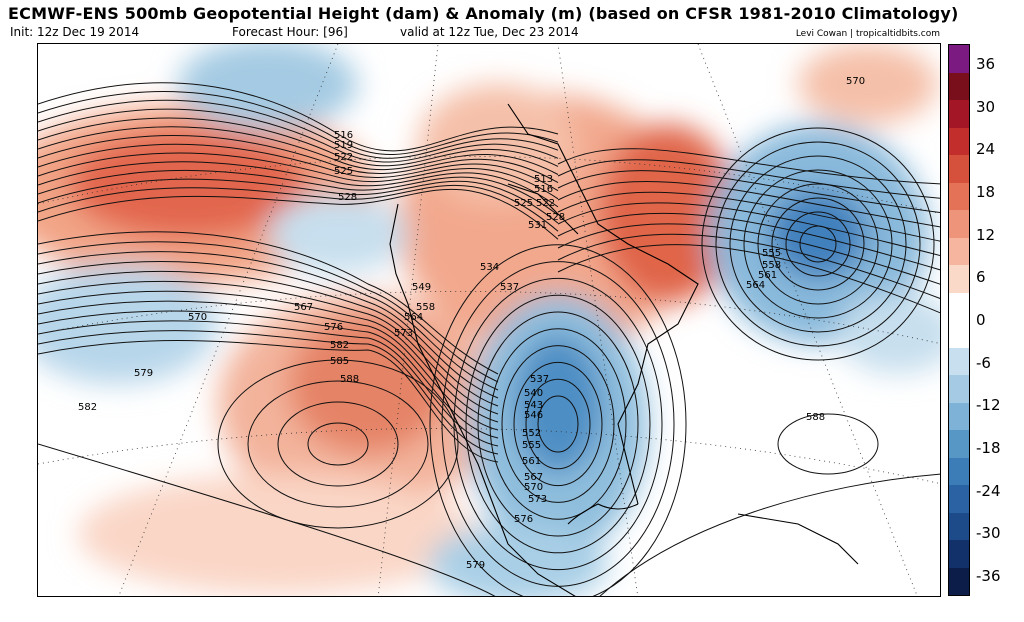 The height and width of the screenshot is (622, 1024). I want to click on contour-label: 531, so click(537, 225).